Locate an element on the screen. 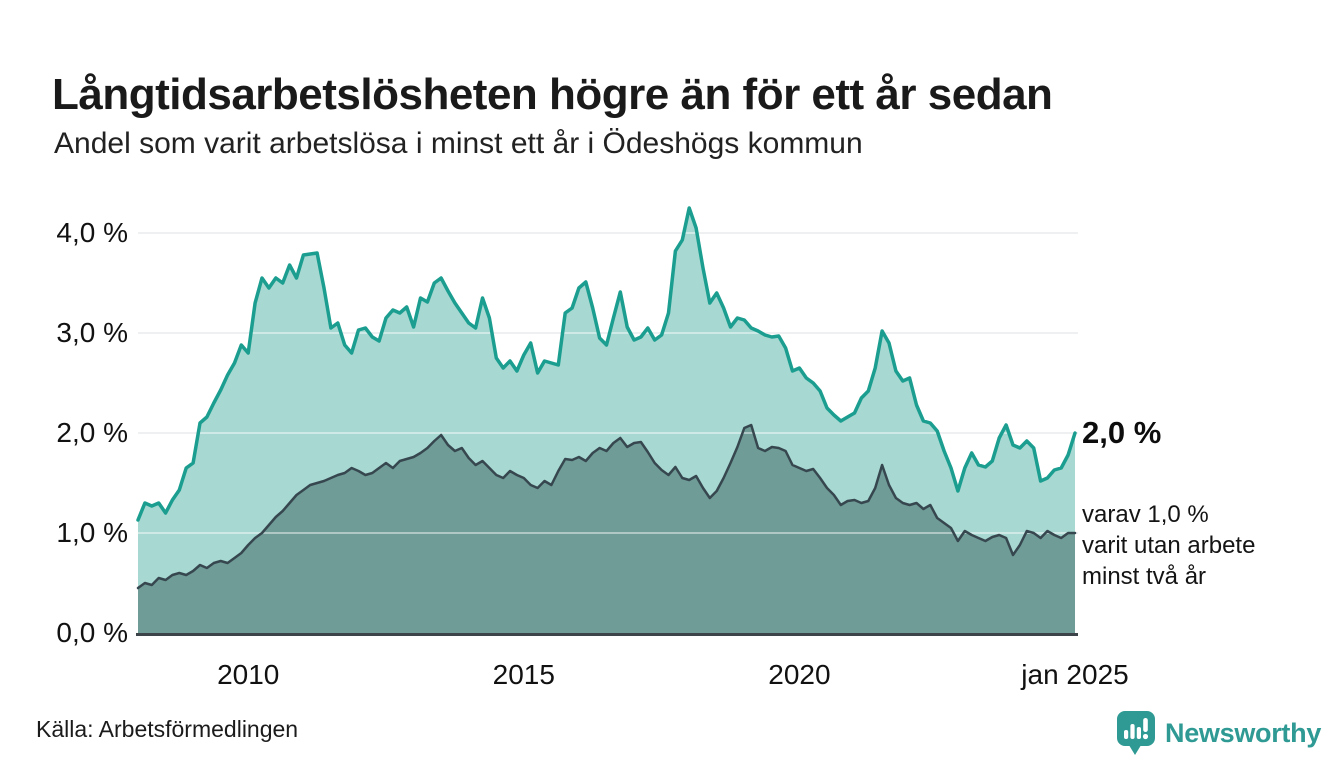 The image size is (1340, 780). x-tick-label: 2010 is located at coordinates (248, 674).